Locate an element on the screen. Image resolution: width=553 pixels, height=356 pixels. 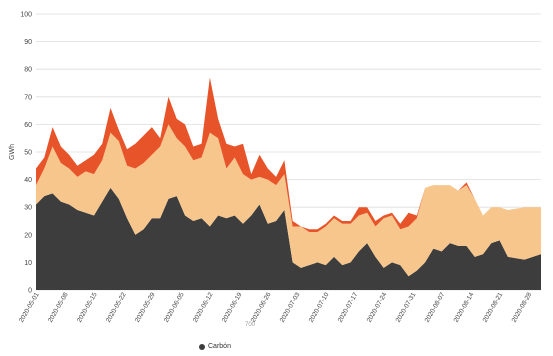
legend-label-carbon: Carbón is located at coordinates (219, 346).